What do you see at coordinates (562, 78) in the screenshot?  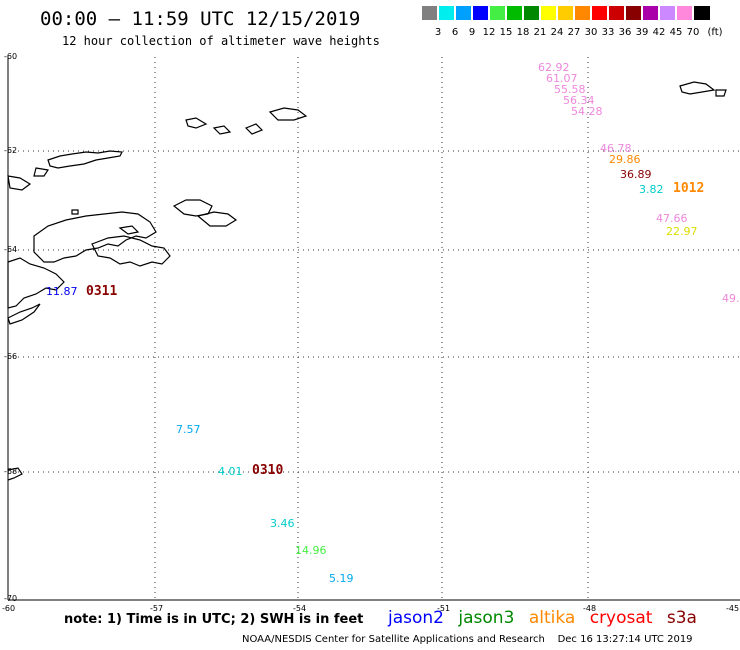 I see `swh-observation: 61.07` at bounding box center [562, 78].